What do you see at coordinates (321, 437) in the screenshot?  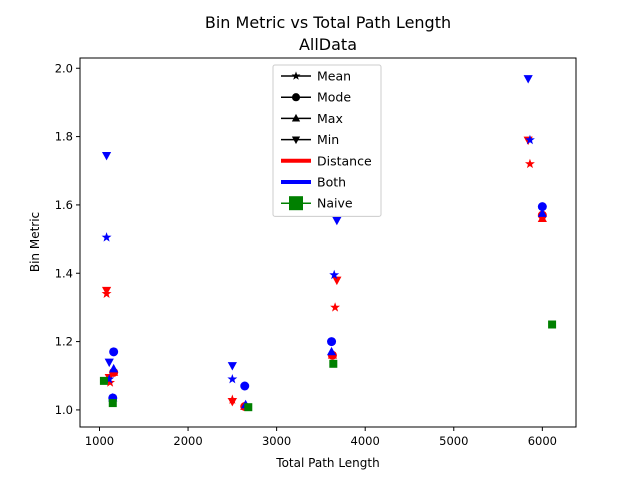 I see `x-axis-ticks: 1000 2000 3000 4000 5000 6000` at bounding box center [321, 437].